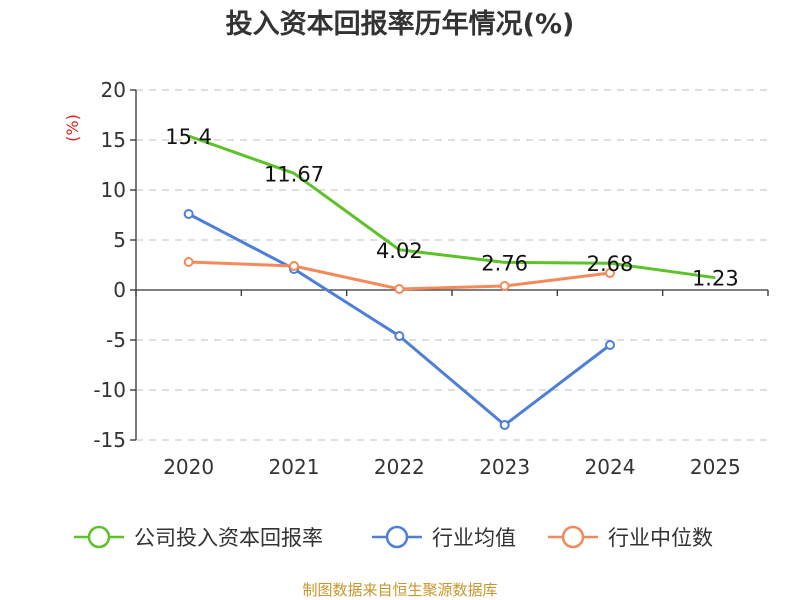 Image resolution: width=800 pixels, height=600 pixels. Describe the element at coordinates (109, 440) in the screenshot. I see `y-tick-label: -15` at that location.